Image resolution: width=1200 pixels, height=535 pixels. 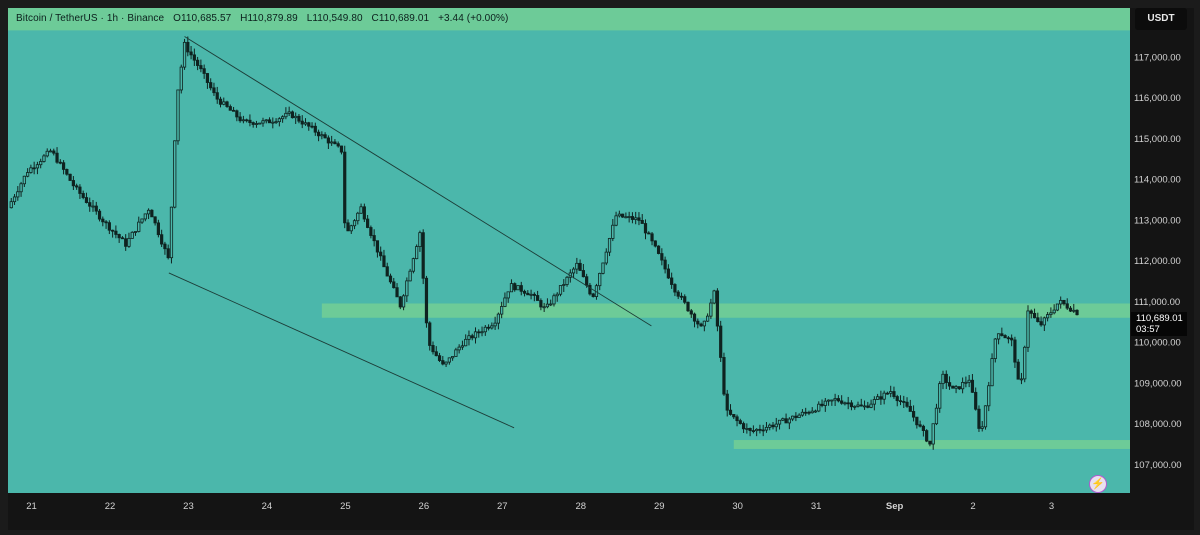 I want to click on time-axis: 21 22 23 24 25 26 27 28 29 30 31 Sep 2 3, so click(x=569, y=511).